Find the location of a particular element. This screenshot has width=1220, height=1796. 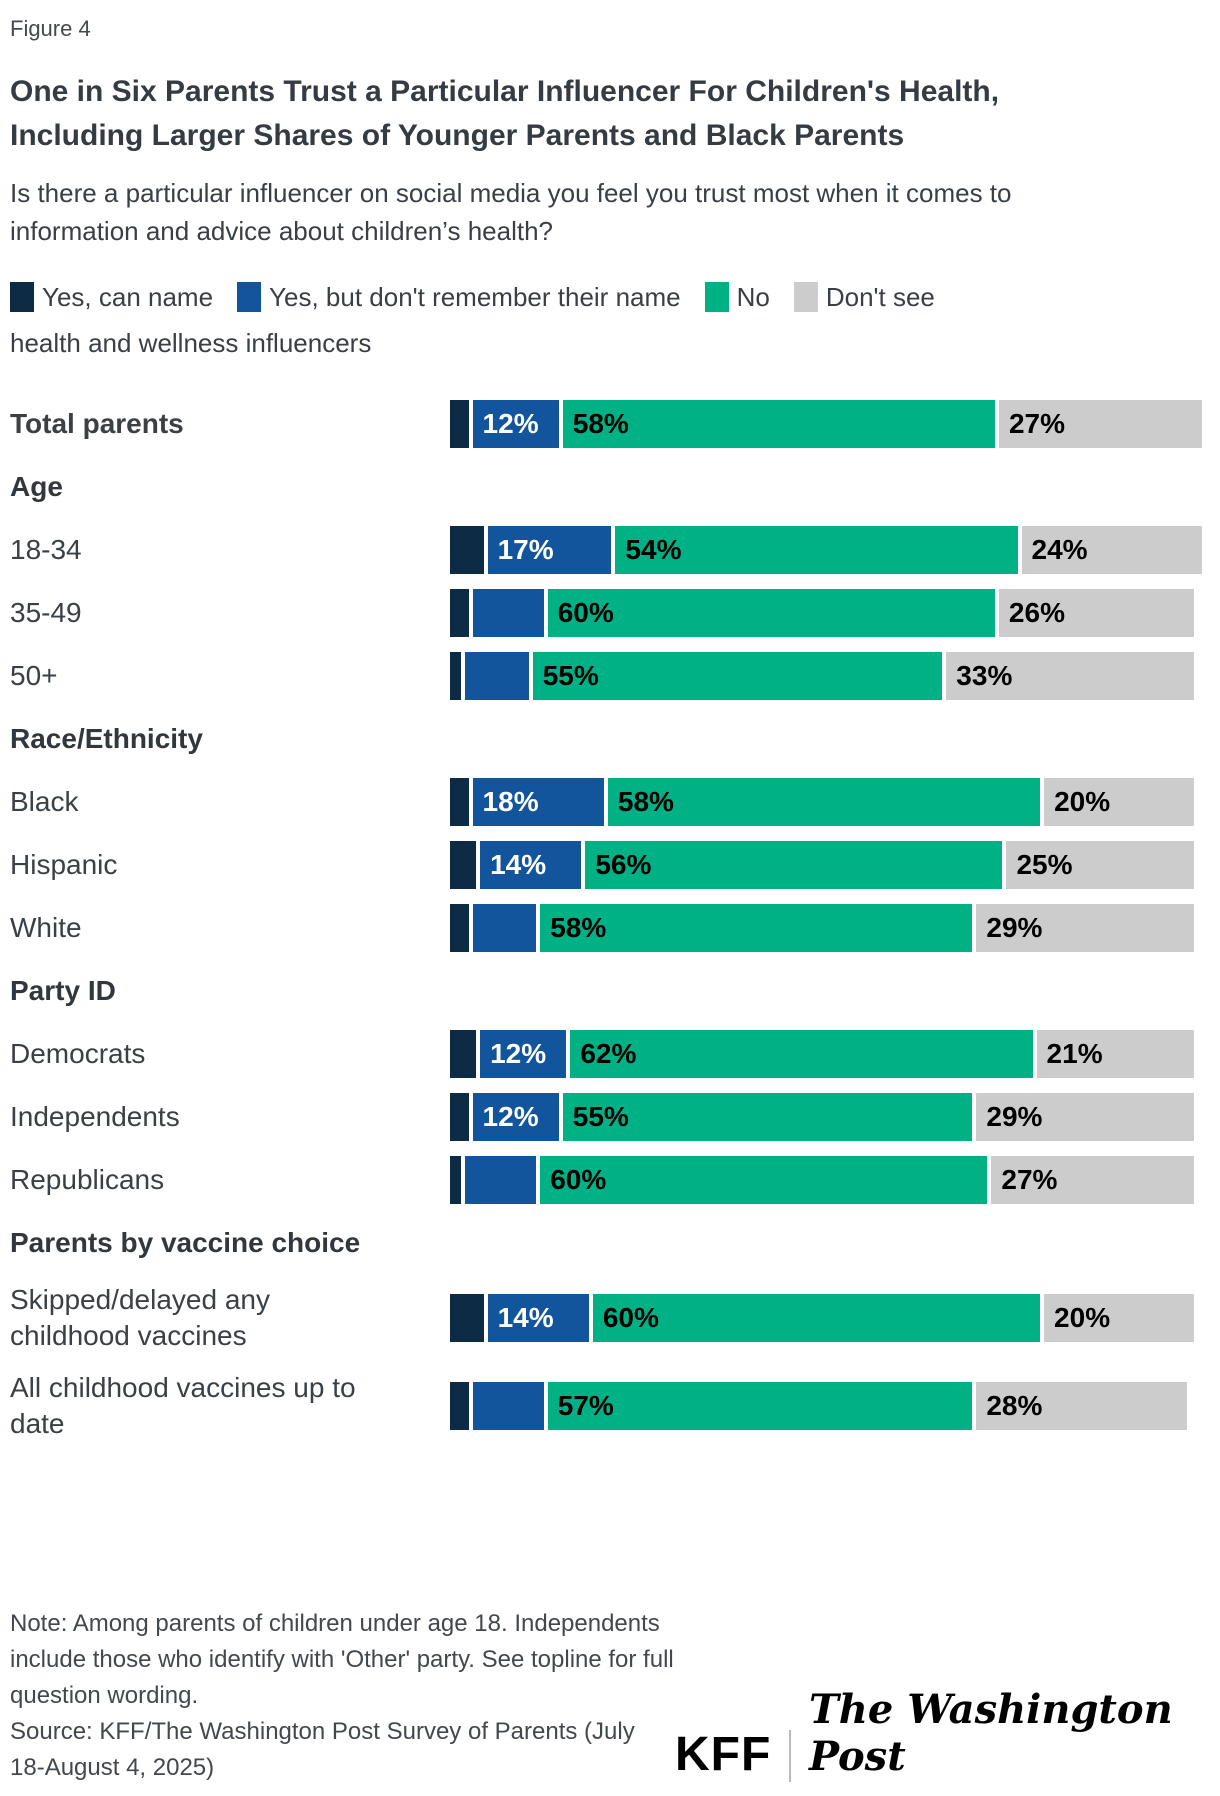

legend-item-no: No is located at coordinates (737, 297).